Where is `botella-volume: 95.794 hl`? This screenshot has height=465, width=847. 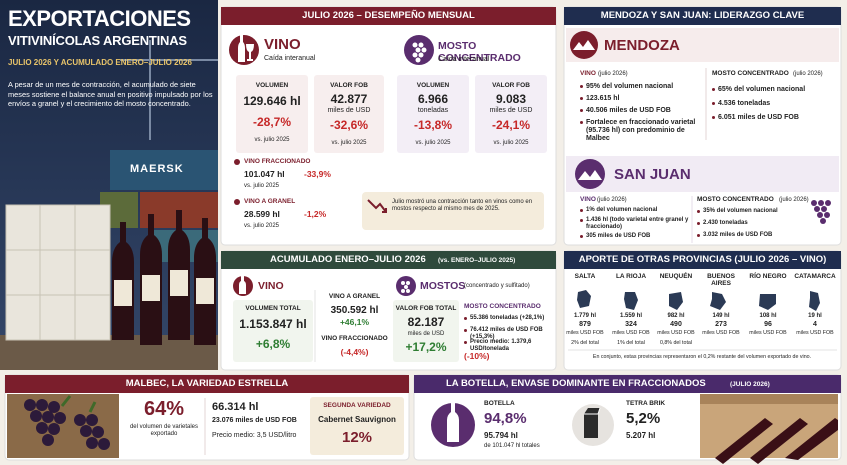
botella-volume: 95.794 hl is located at coordinates (501, 435).